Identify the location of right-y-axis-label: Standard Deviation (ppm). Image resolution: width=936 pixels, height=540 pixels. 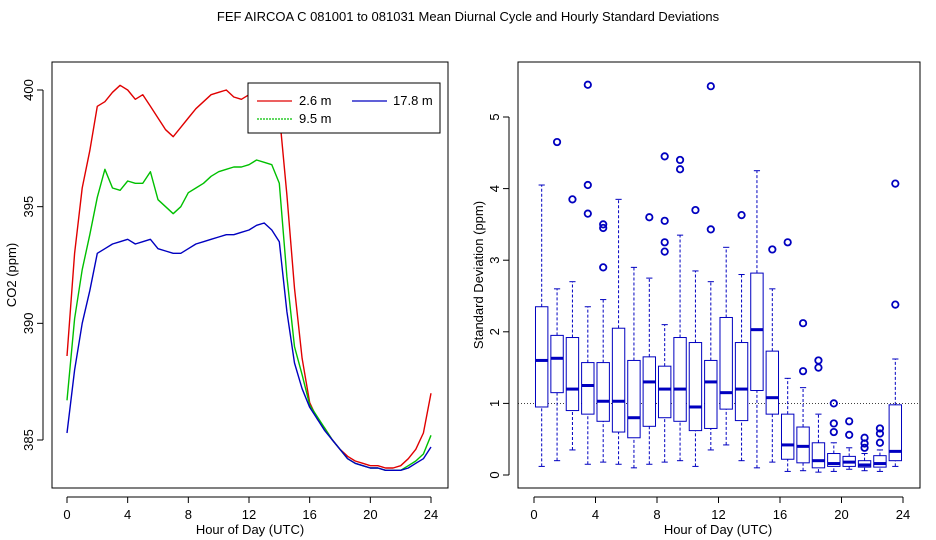
(478, 275).